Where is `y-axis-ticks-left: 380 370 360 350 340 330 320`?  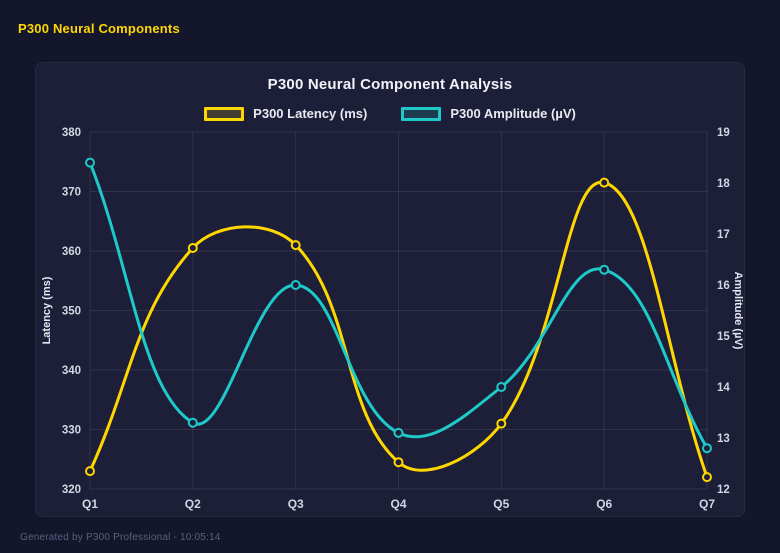
y-axis-ticks-left: 380 370 360 350 340 330 320 is located at coordinates (71, 311).